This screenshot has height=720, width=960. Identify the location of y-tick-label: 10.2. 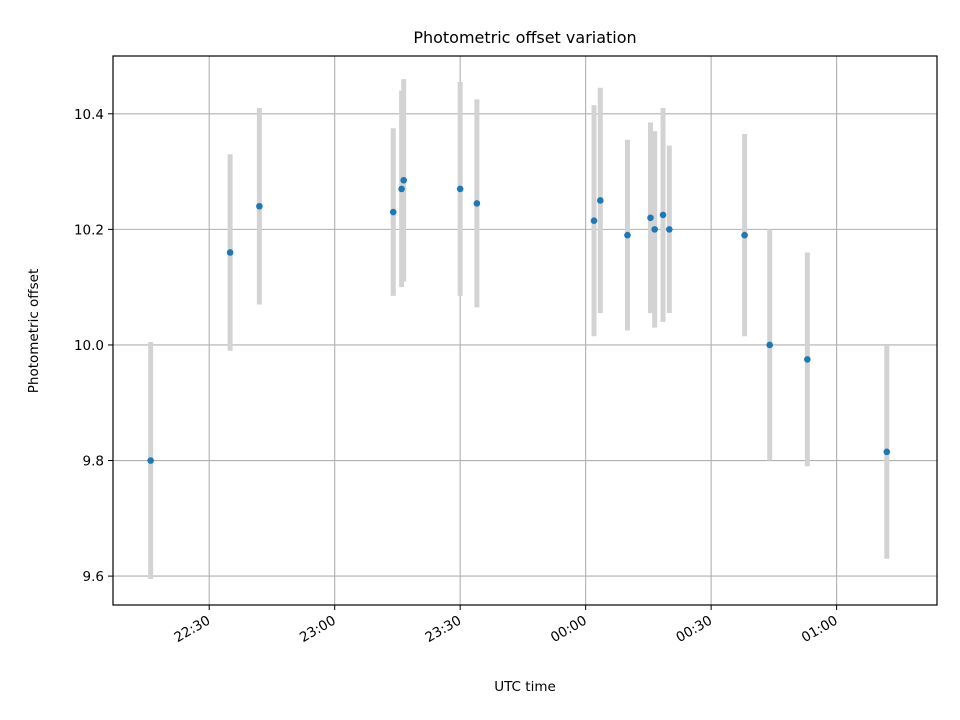
(89, 230).